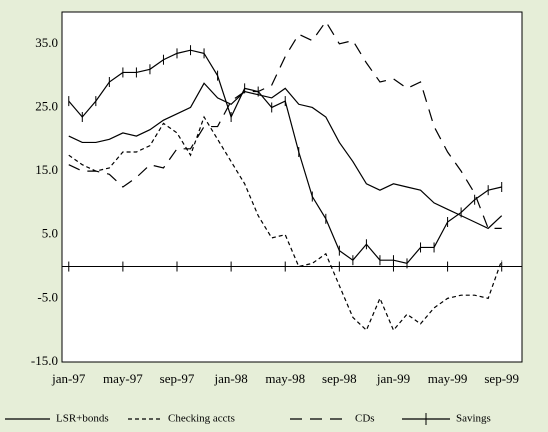  Describe the element at coordinates (123, 378) in the screenshot. I see `x-tick-label: may-97` at that location.